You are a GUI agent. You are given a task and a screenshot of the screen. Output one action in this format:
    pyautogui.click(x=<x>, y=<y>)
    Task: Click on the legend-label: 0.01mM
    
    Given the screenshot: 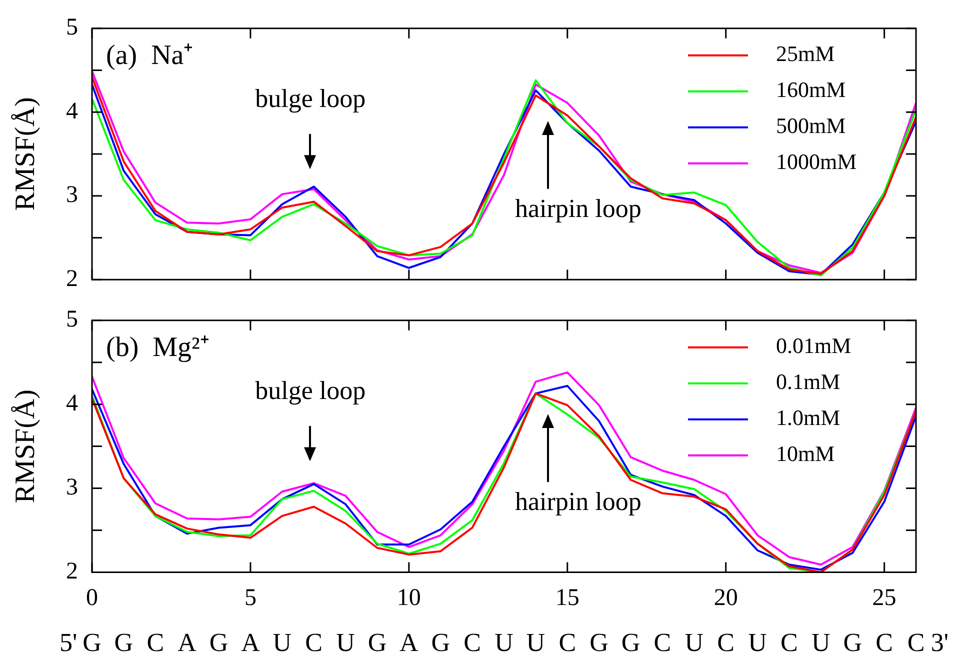 What is the action you would take?
    pyautogui.click(x=814, y=345)
    